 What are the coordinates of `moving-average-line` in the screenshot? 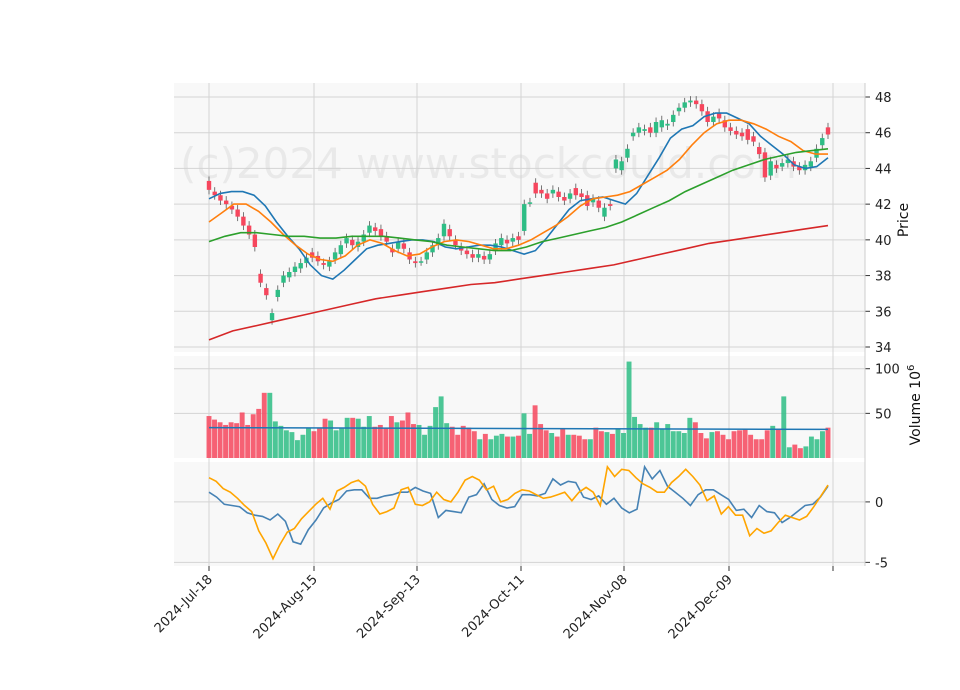 It's located at (518, 282).